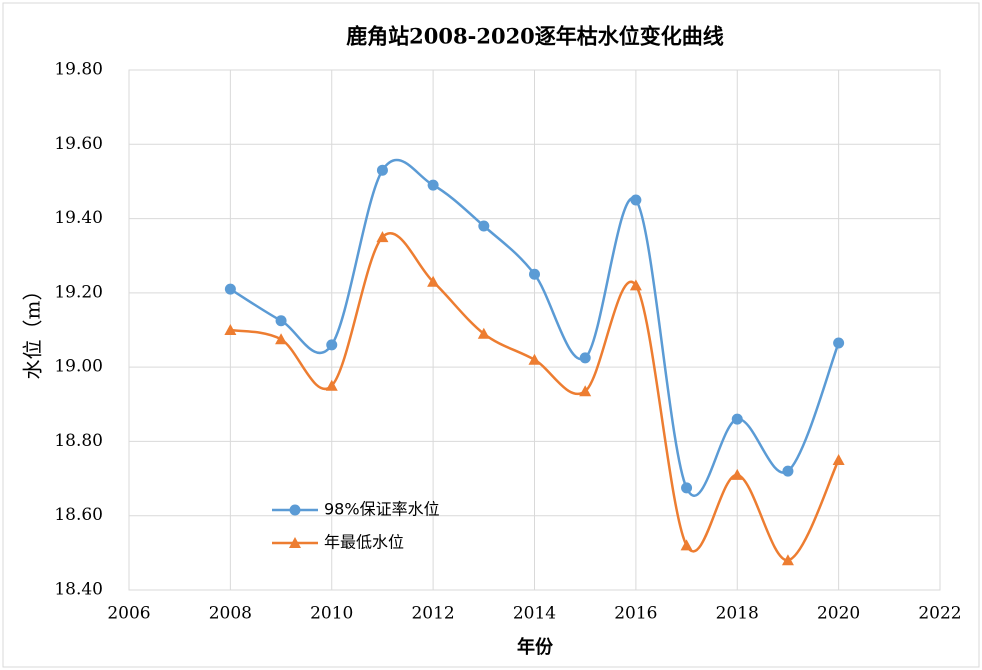 This screenshot has width=982, height=670. Describe the element at coordinates (737, 614) in the screenshot. I see `x-tick-label: 2018` at that location.